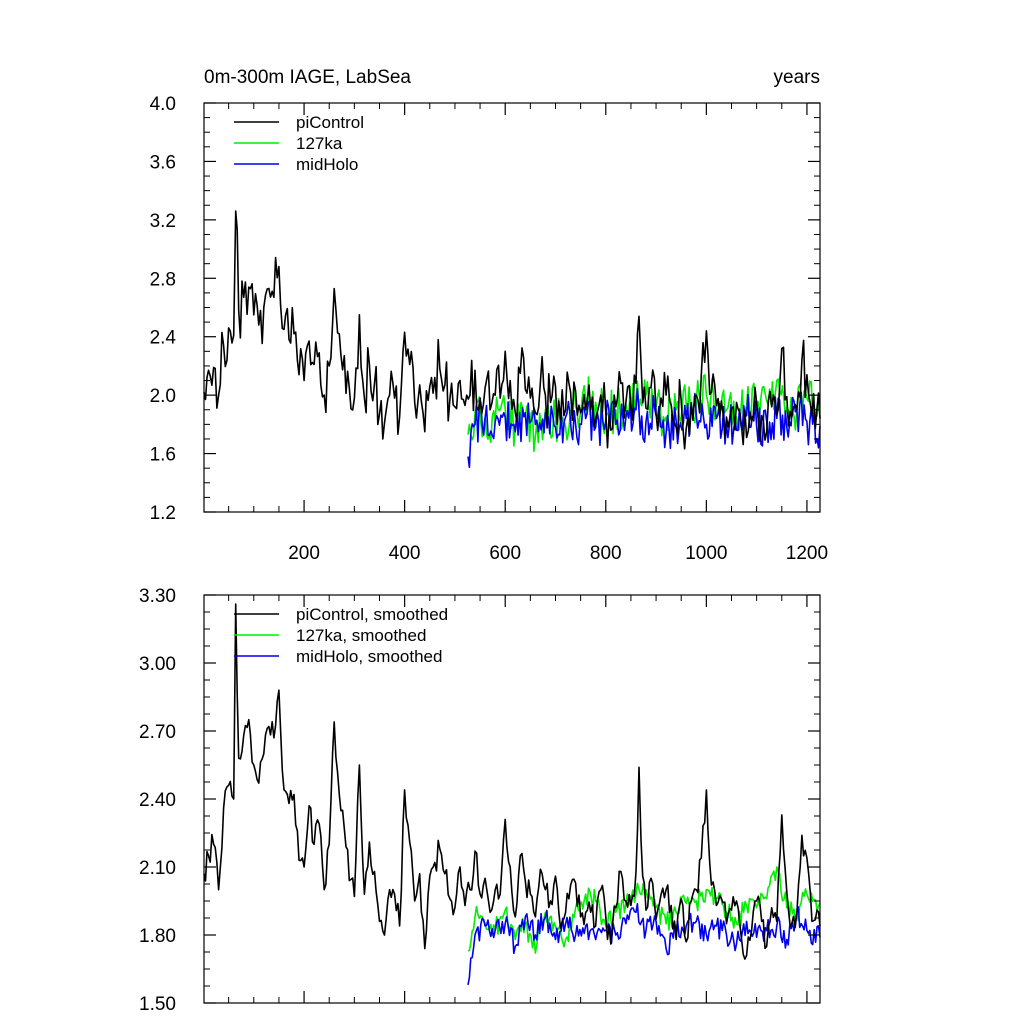 The image size is (1024, 1024). What do you see at coordinates (372, 614) in the screenshot?
I see `legend-label: piControl, smoothed` at bounding box center [372, 614].